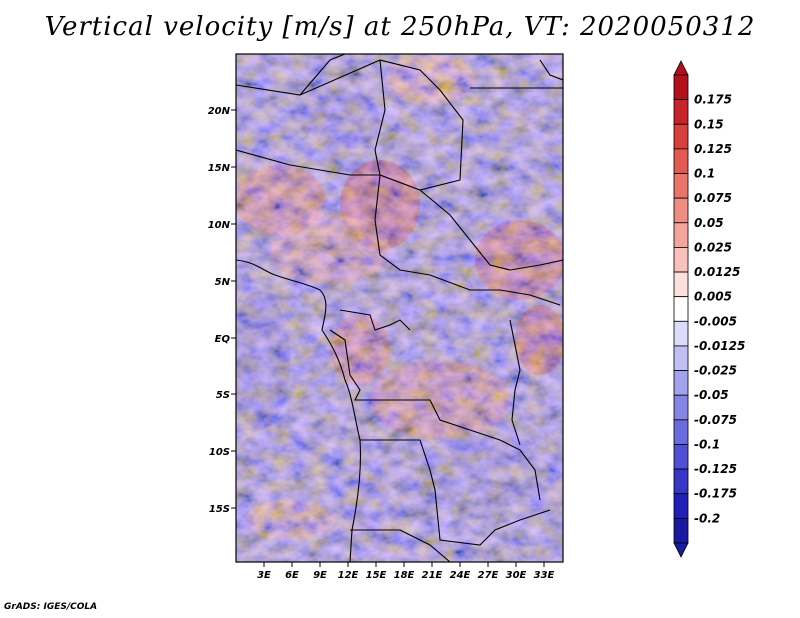 The image size is (800, 618). Describe the element at coordinates (488, 575) in the screenshot. I see `lon-label: 27E` at that location.